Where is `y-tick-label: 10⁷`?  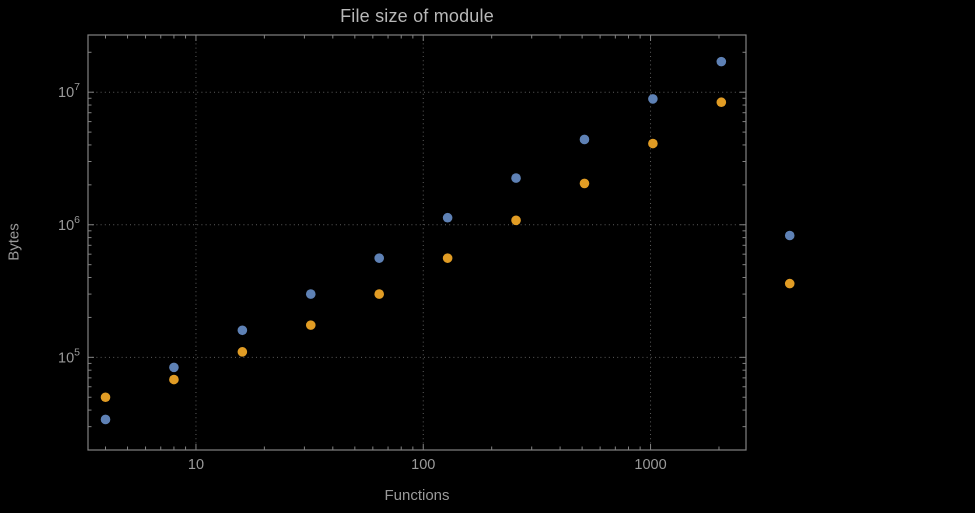 y-tick-label: 10⁷ is located at coordinates (69, 91).